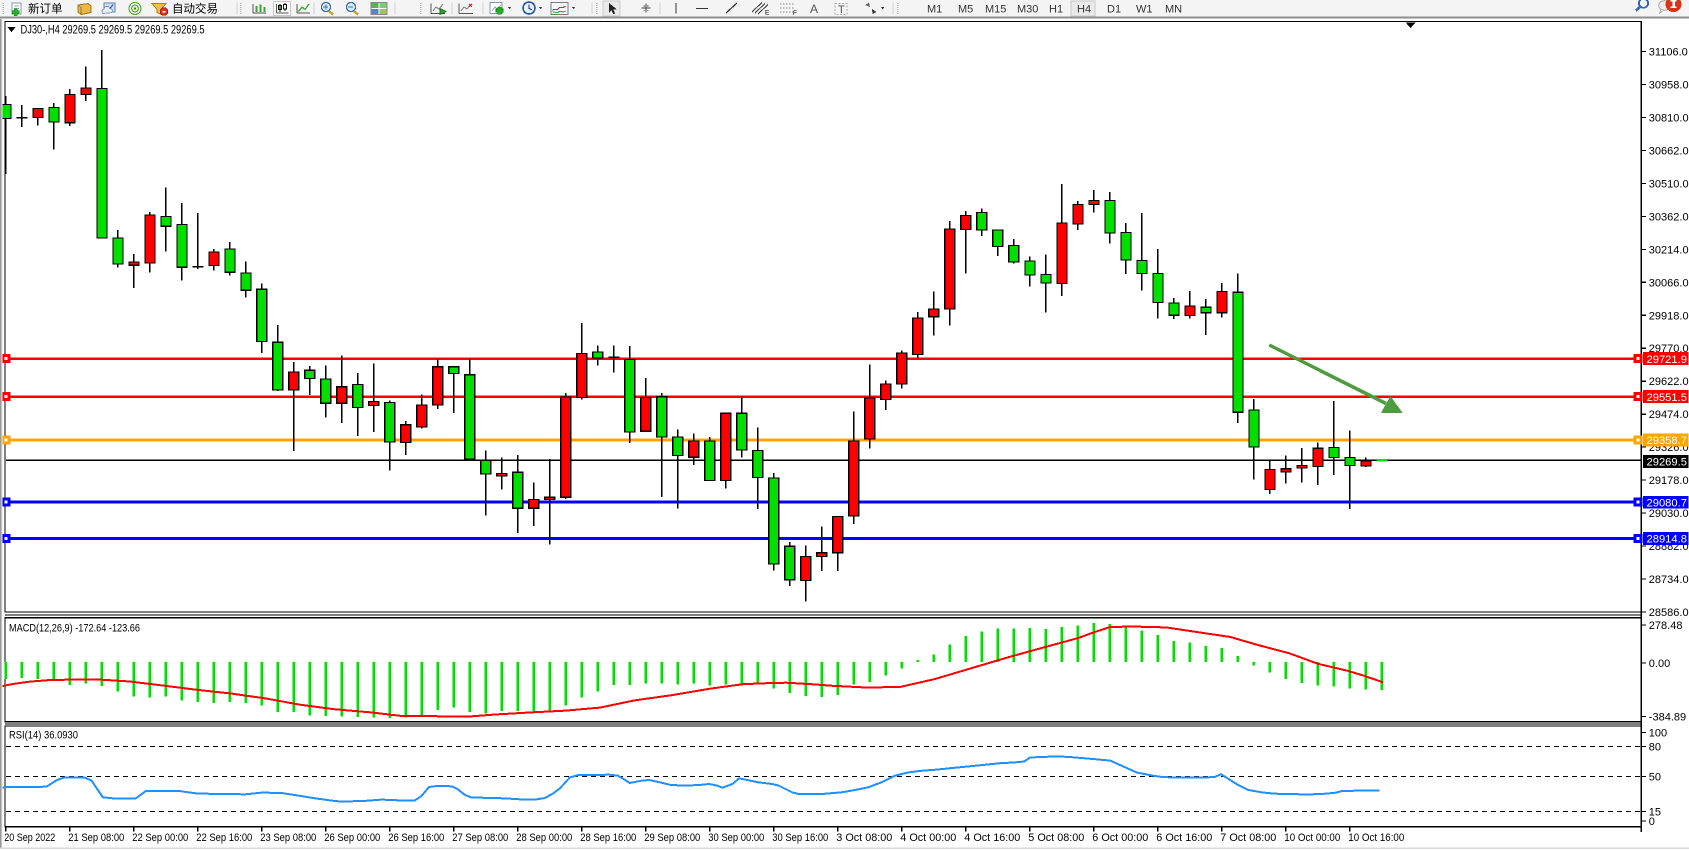 This screenshot has width=1689, height=850. Describe the element at coordinates (45, 9) in the screenshot. I see `svg-text: 新订单` at that location.